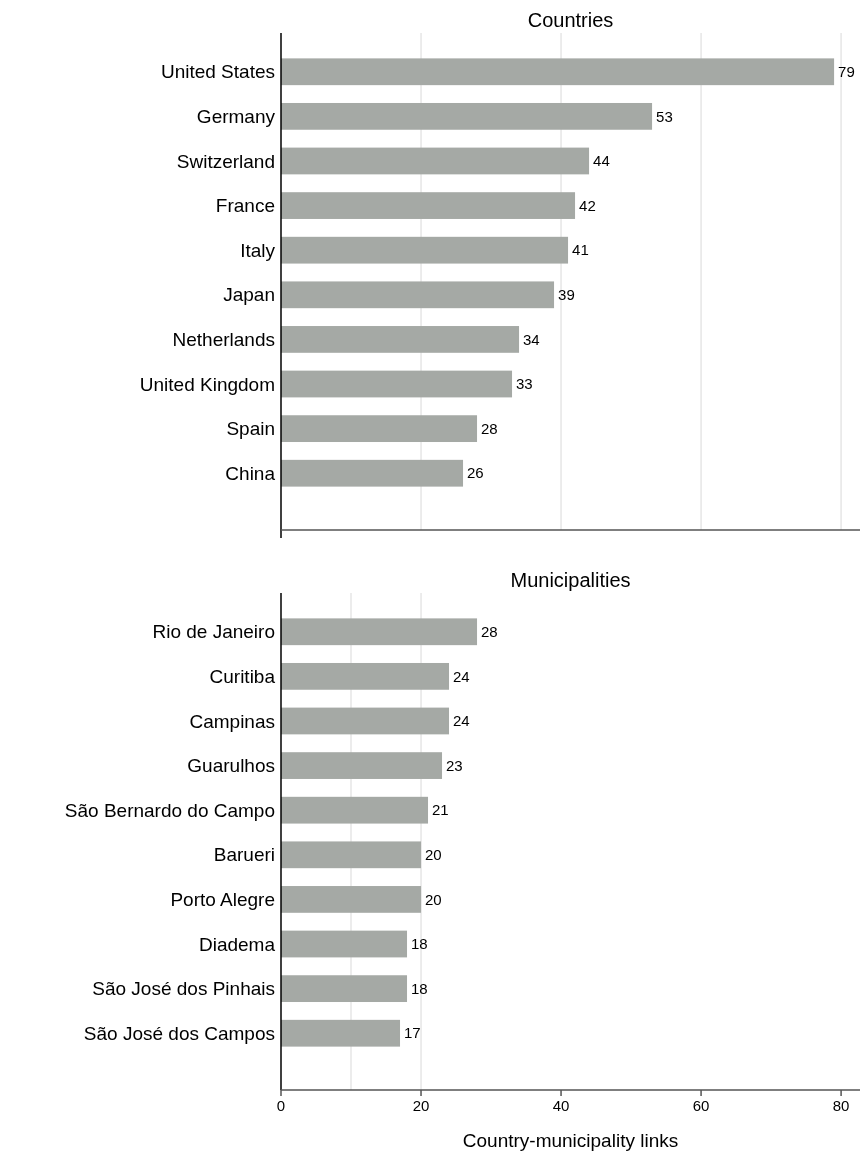 This screenshot has height=1160, width=860. What do you see at coordinates (231, 766) in the screenshot?
I see `y-tick-label: Guarulhos` at bounding box center [231, 766].